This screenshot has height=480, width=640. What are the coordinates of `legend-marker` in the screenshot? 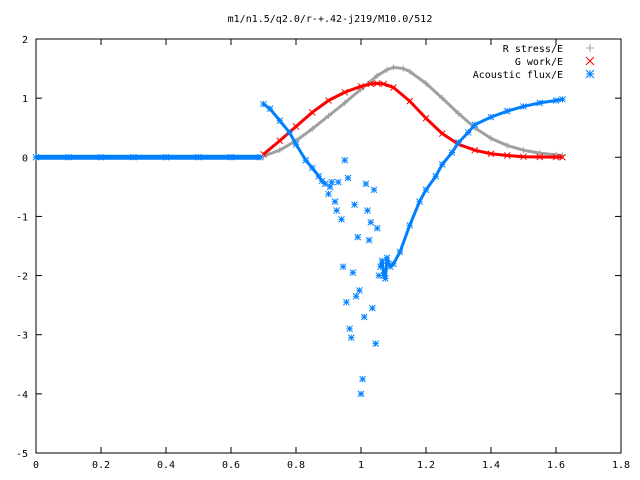 It's located at (590, 61).